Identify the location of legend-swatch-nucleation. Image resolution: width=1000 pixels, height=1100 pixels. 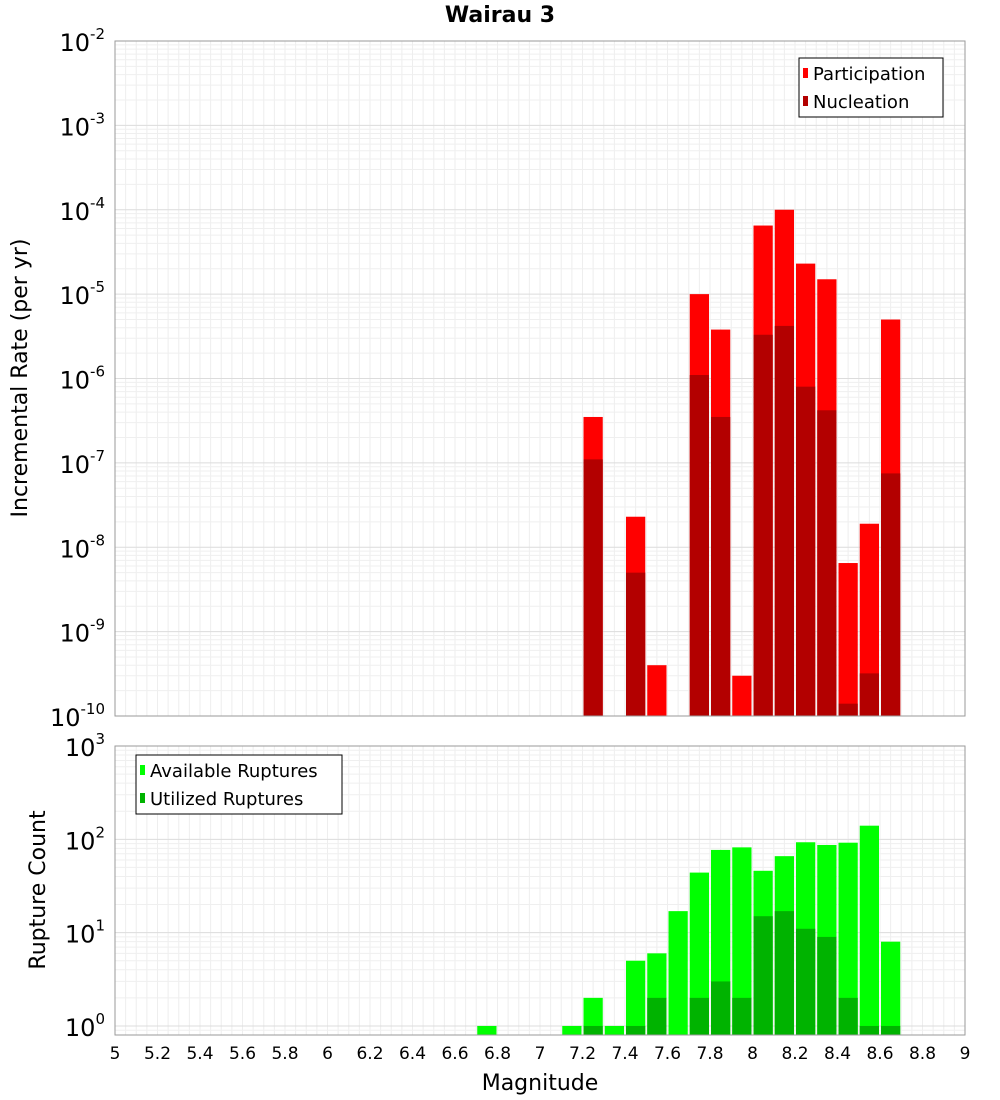
(805, 101).